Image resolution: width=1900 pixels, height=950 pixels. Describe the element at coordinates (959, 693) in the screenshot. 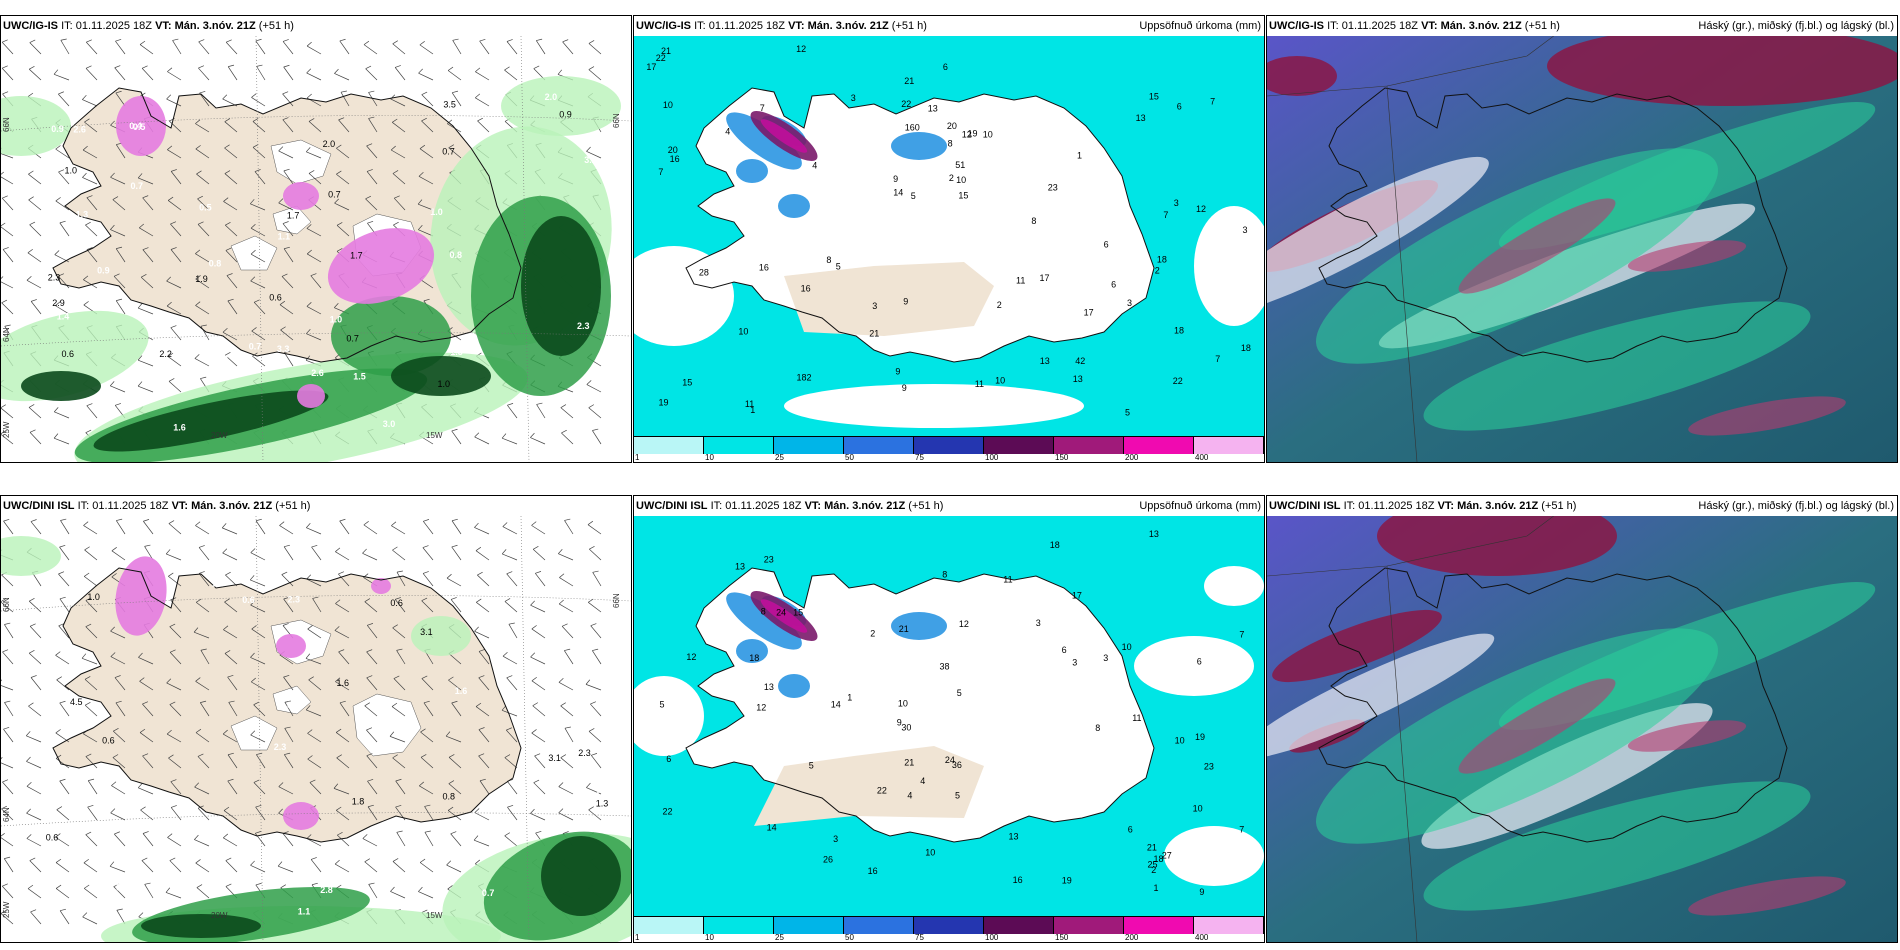

I see `value-label: 5` at that location.